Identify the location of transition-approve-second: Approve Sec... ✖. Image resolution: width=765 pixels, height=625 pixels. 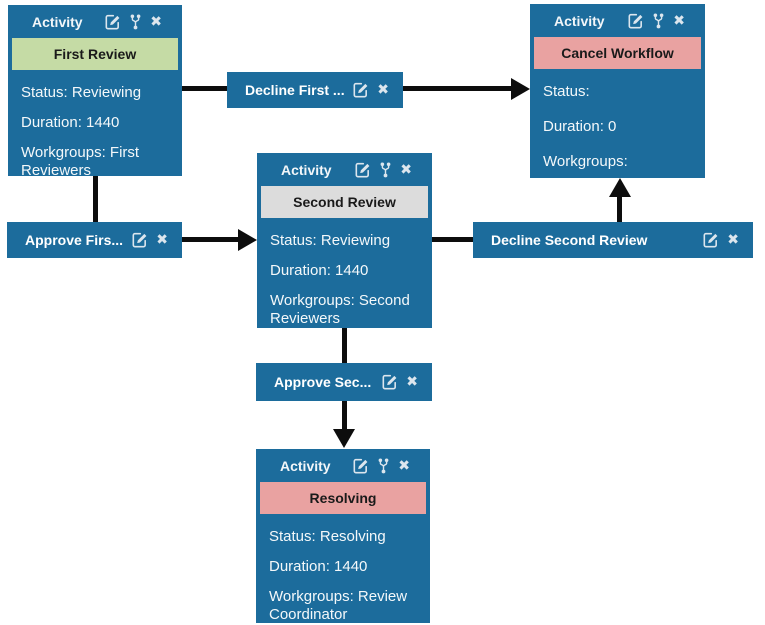
(344, 382).